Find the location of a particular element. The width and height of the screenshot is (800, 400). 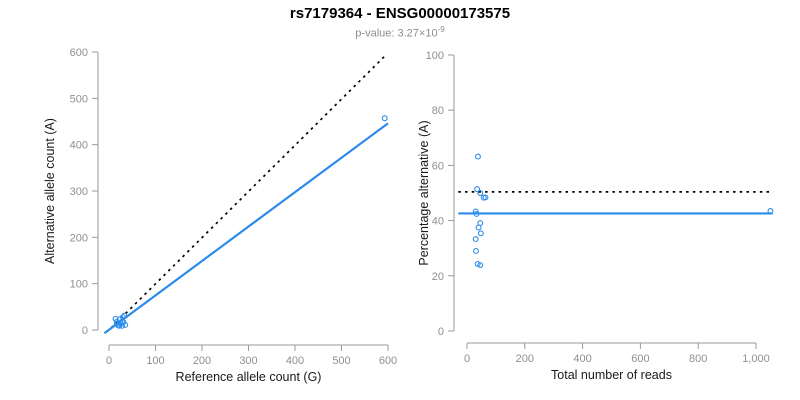

x-axis-title: Reference allele count (G) is located at coordinates (249, 377).